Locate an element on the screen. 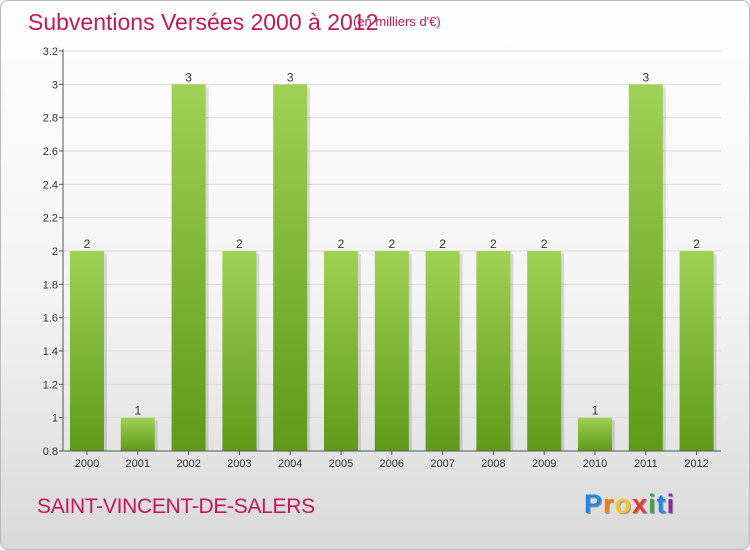  bar-2003 is located at coordinates (239, 351).